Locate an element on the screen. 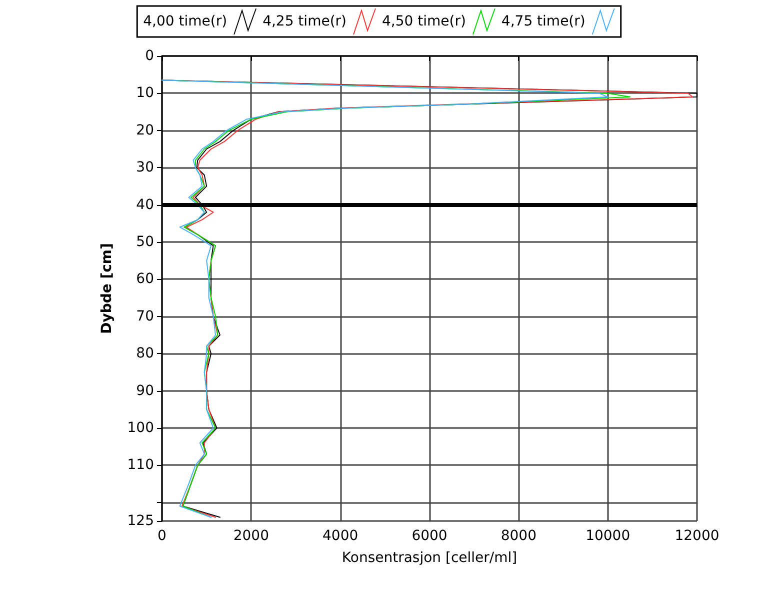 The height and width of the screenshot is (592, 758). y-tick-label: 20 is located at coordinates (145, 130).